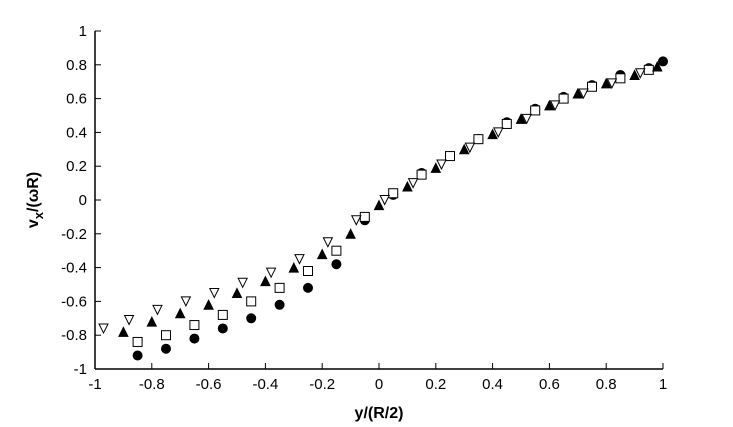  What do you see at coordinates (606, 384) in the screenshot?
I see `x-tick-label: 0.8` at bounding box center [606, 384].